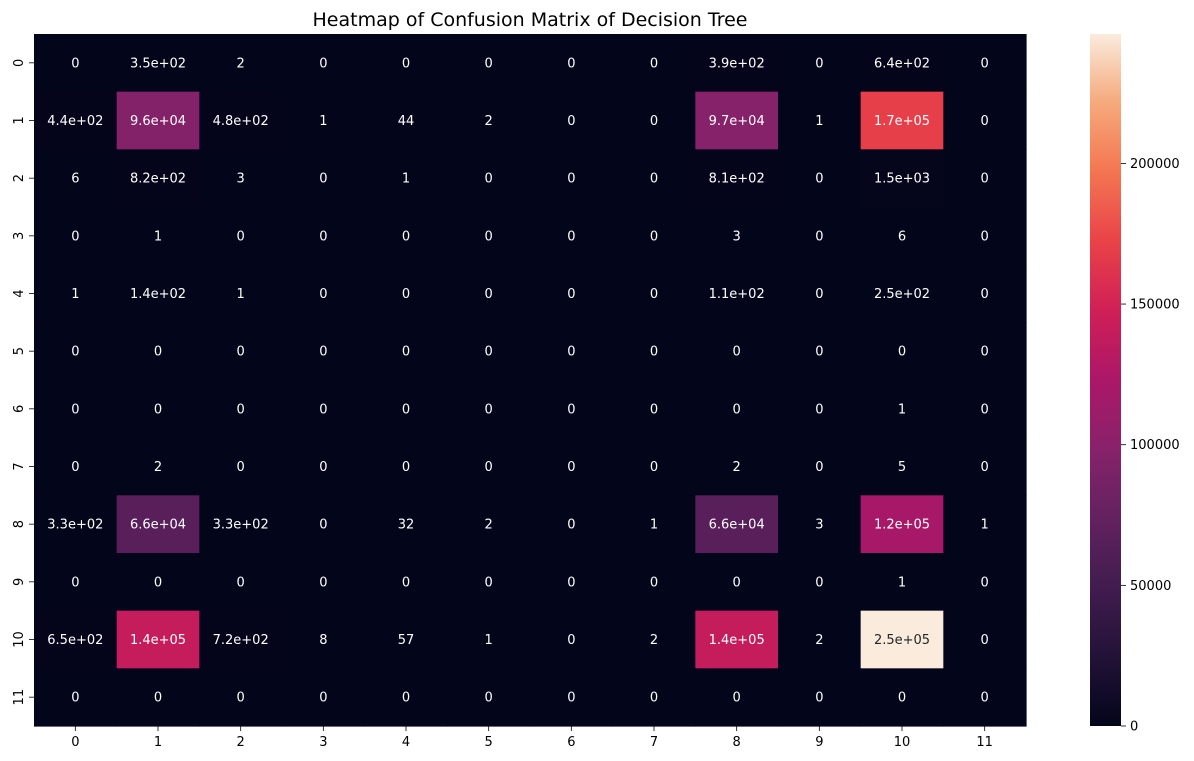 This screenshot has width=1194, height=761. Describe the element at coordinates (241, 742) in the screenshot. I see `x-tick-label: 2` at that location.